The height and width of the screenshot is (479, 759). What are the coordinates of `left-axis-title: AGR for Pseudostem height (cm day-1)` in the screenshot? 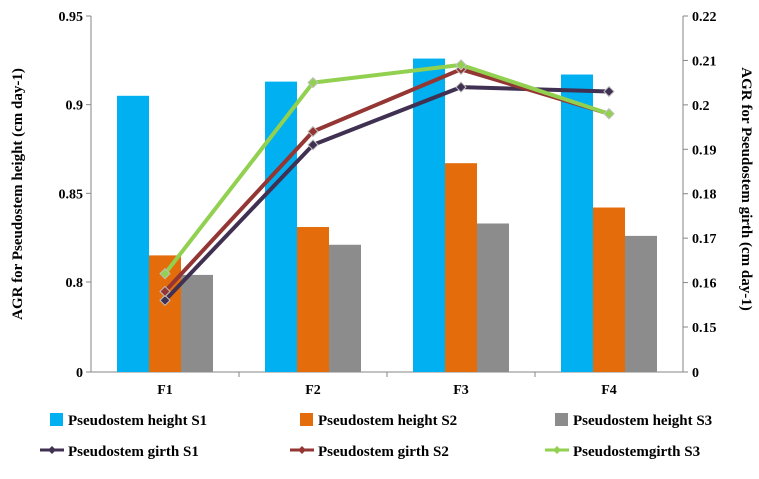 It's located at (18, 194).